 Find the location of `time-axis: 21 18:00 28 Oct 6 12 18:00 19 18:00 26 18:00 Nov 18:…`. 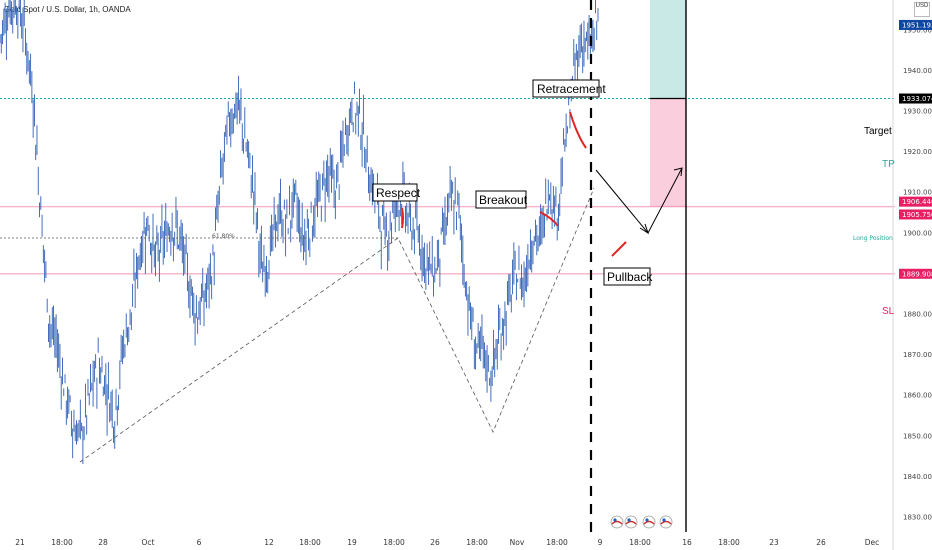

time-axis: 21 18:00 28 Oct 6 12 18:00 19 18:00 26 18:00 Nov 18:… is located at coordinates (447, 542).